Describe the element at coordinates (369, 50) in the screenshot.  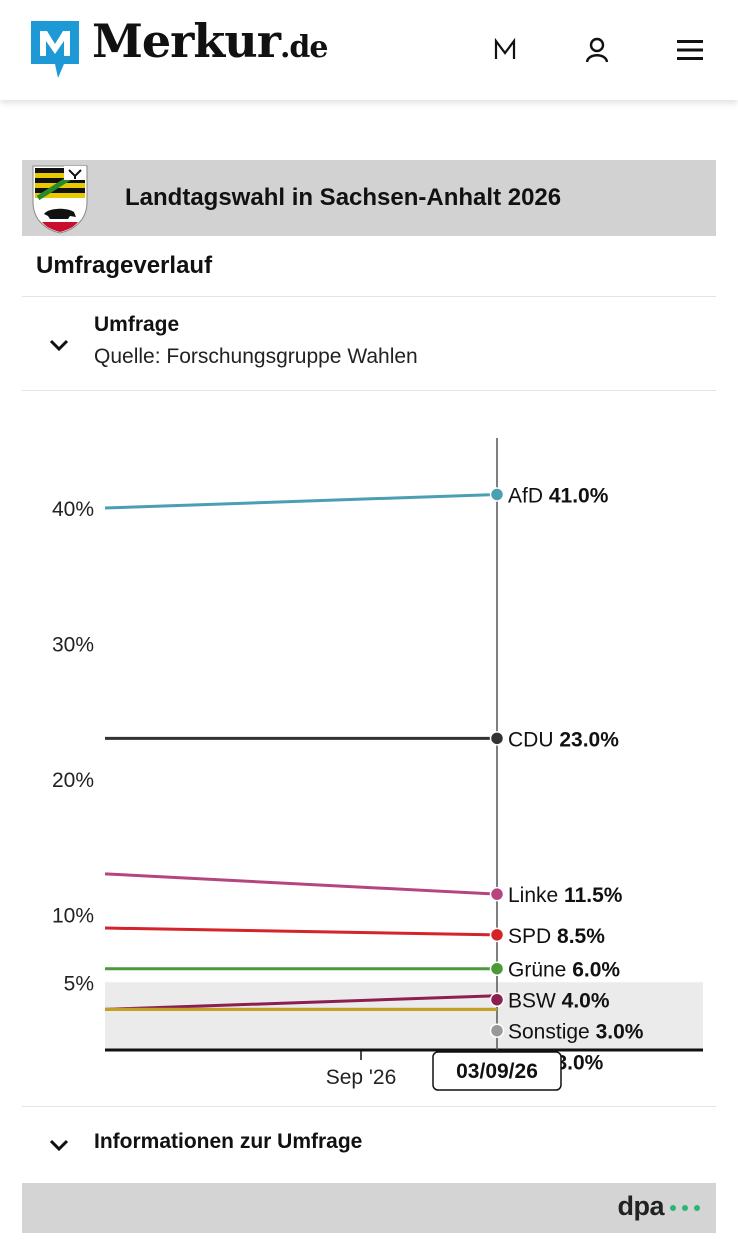
I see `site-header: Merkur.de` at that location.